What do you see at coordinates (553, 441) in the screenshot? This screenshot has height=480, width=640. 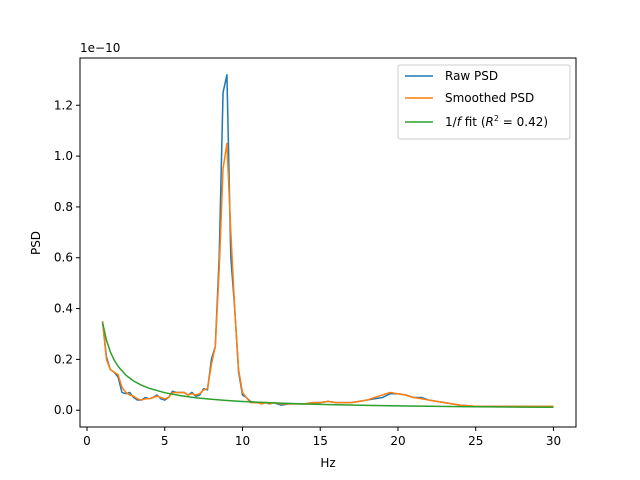 I see `x-tick-label: 30` at bounding box center [553, 441].